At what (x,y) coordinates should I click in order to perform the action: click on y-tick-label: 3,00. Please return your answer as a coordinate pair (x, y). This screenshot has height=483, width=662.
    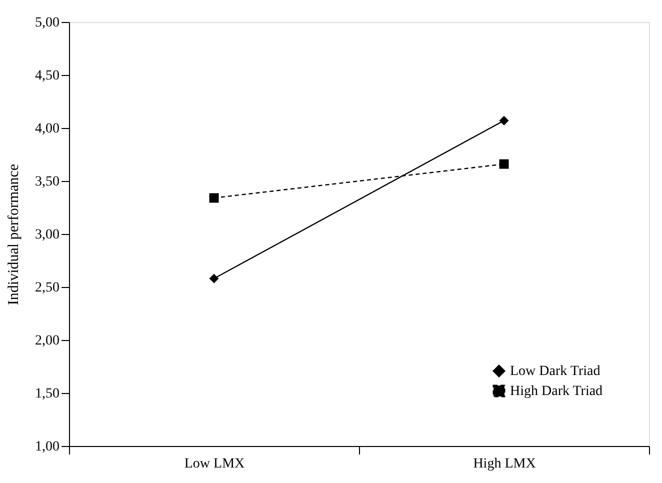
    Looking at the image, I should click on (47, 235).